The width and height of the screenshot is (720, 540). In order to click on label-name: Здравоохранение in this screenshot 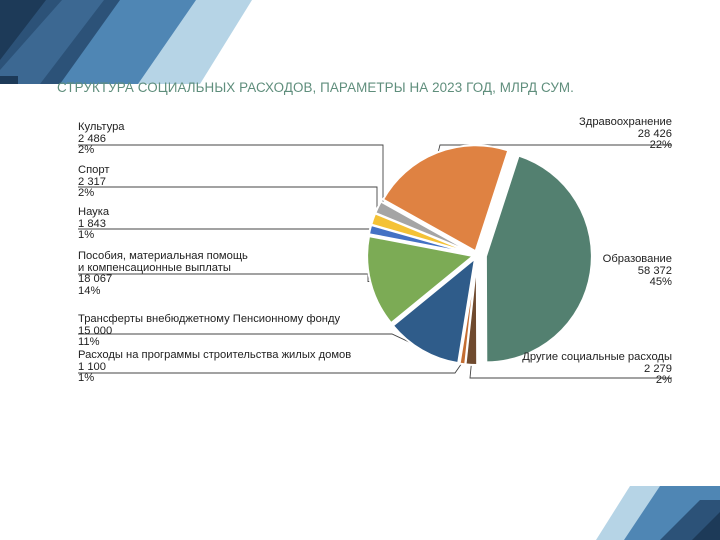, I will do `click(625, 122)`.